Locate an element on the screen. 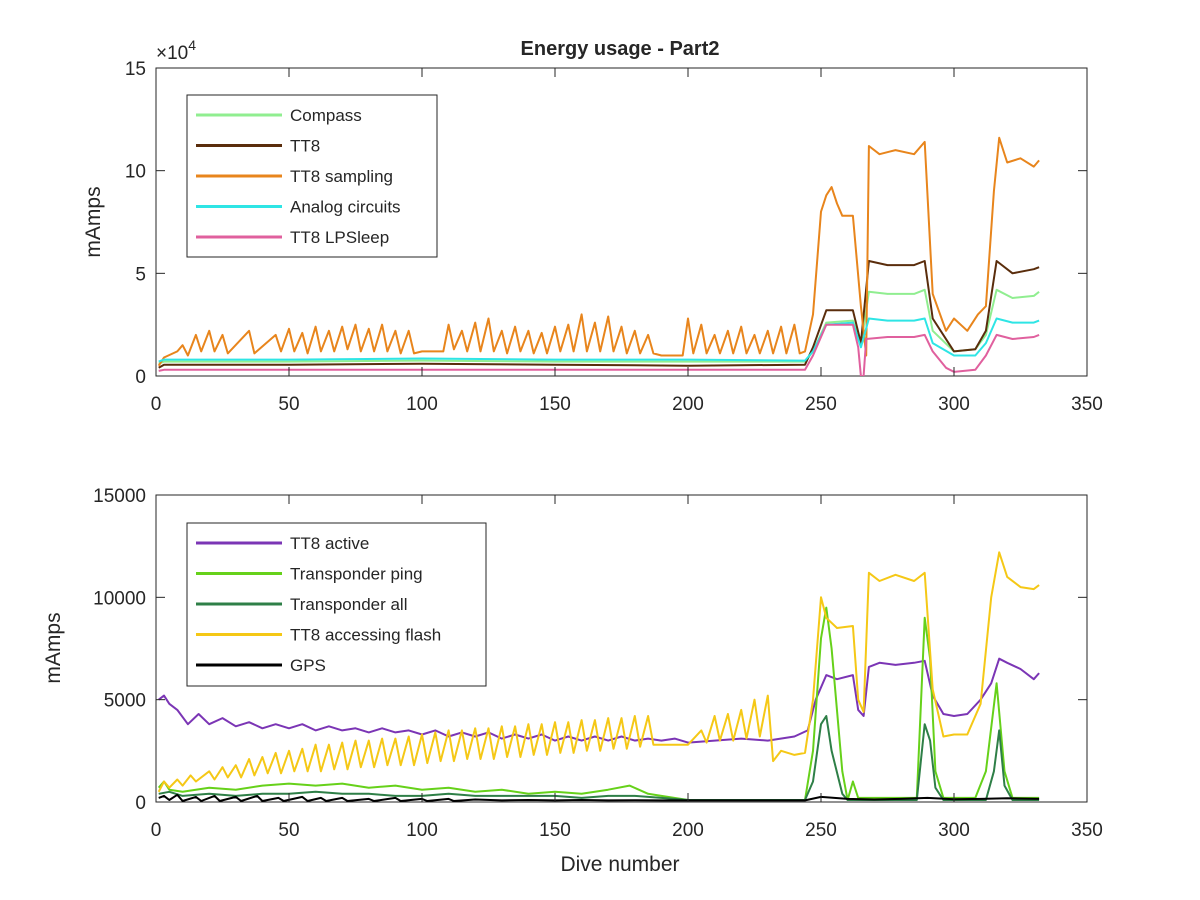 This screenshot has width=1200, height=900. legend-label: TT8 accessing flash is located at coordinates (365, 635).